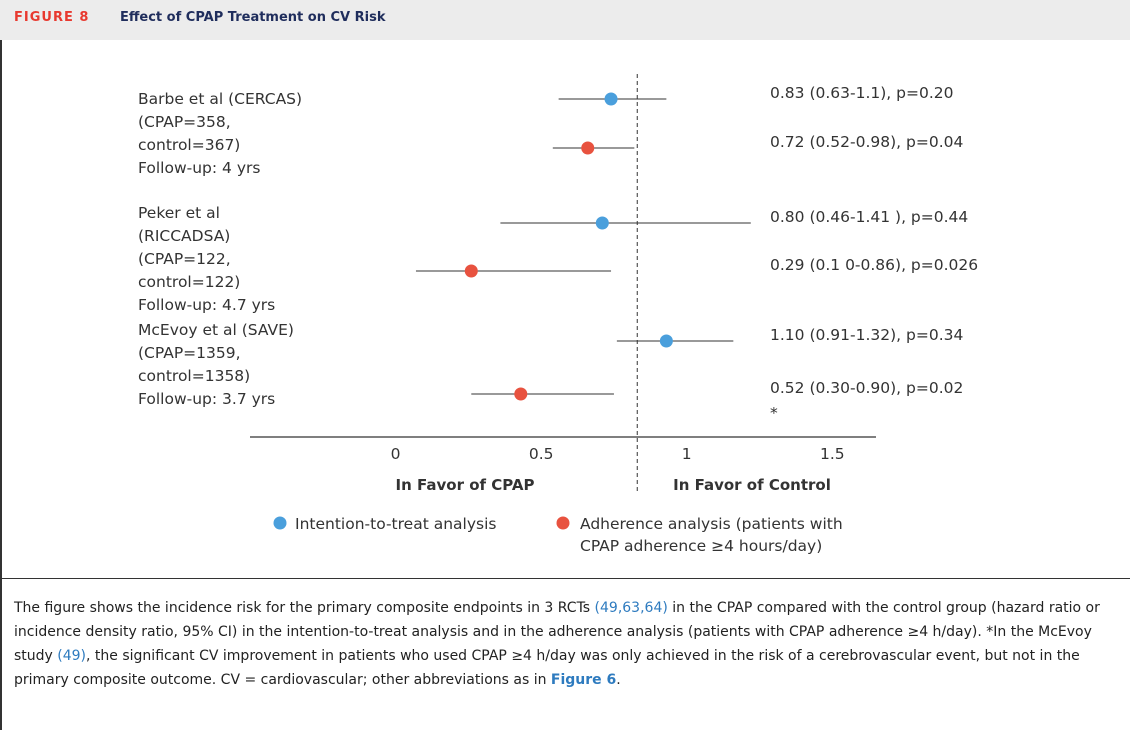 This screenshot has width=1130, height=730. I want to click on legend-adherence-marker, so click(563, 523).